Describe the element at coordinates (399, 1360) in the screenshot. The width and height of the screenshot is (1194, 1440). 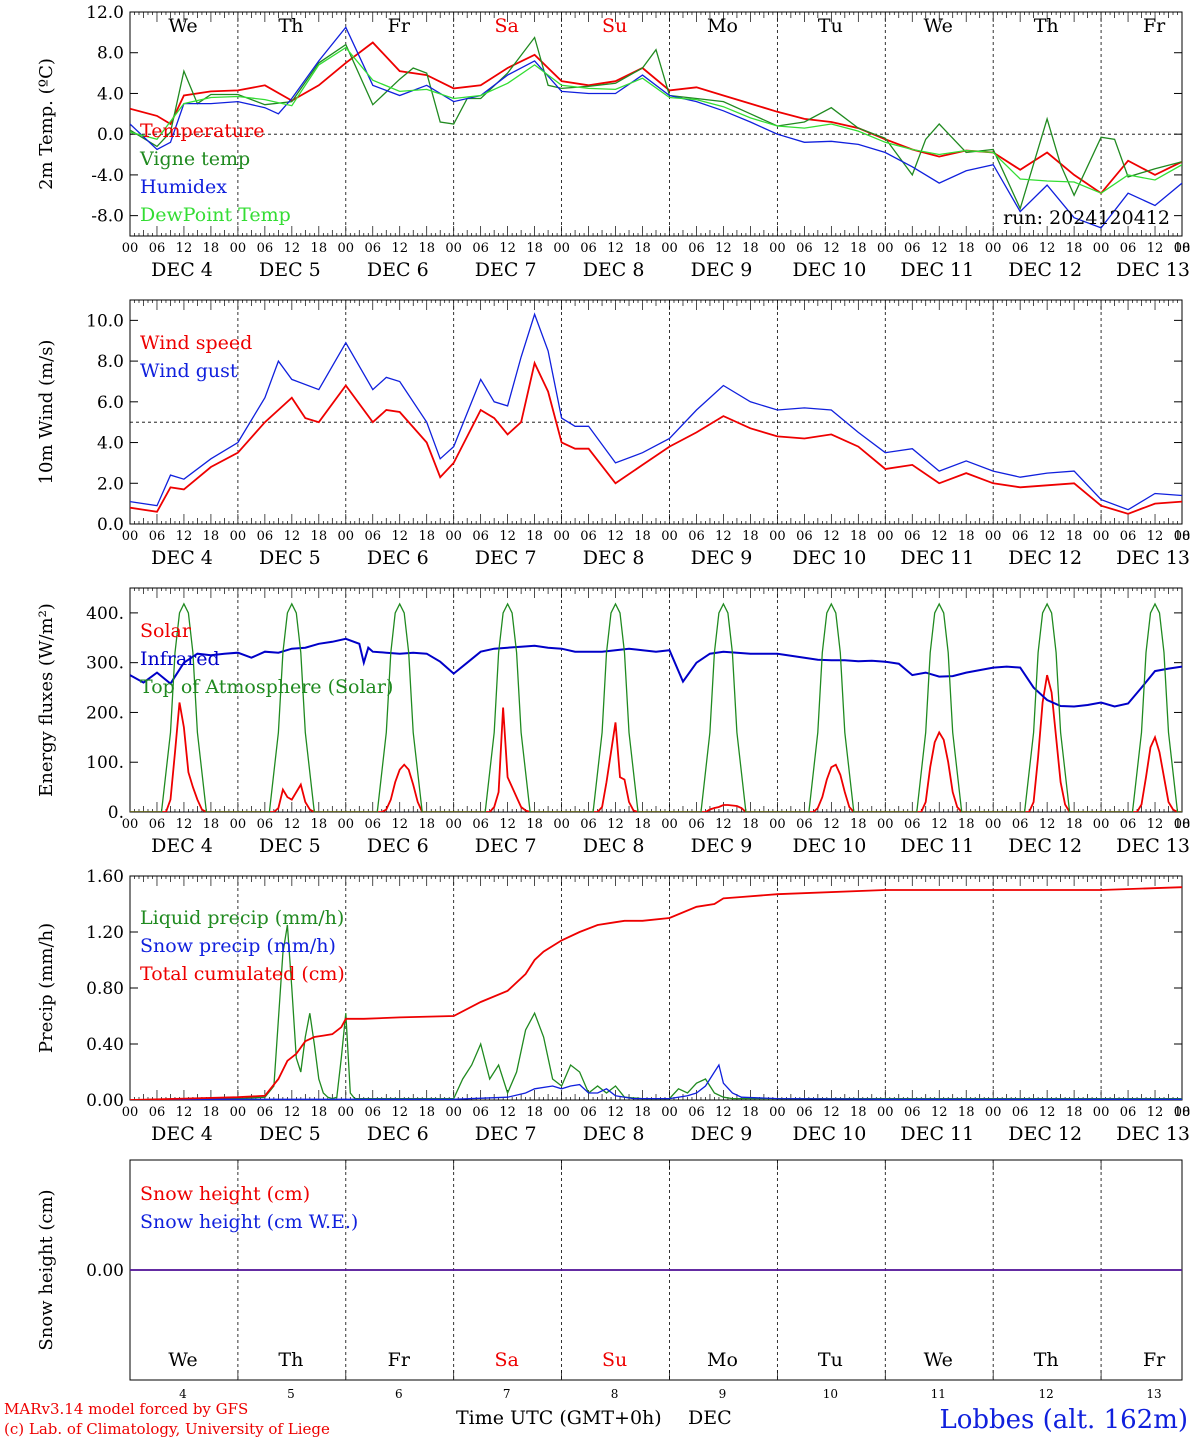
I see `weekday-label: Fr` at that location.